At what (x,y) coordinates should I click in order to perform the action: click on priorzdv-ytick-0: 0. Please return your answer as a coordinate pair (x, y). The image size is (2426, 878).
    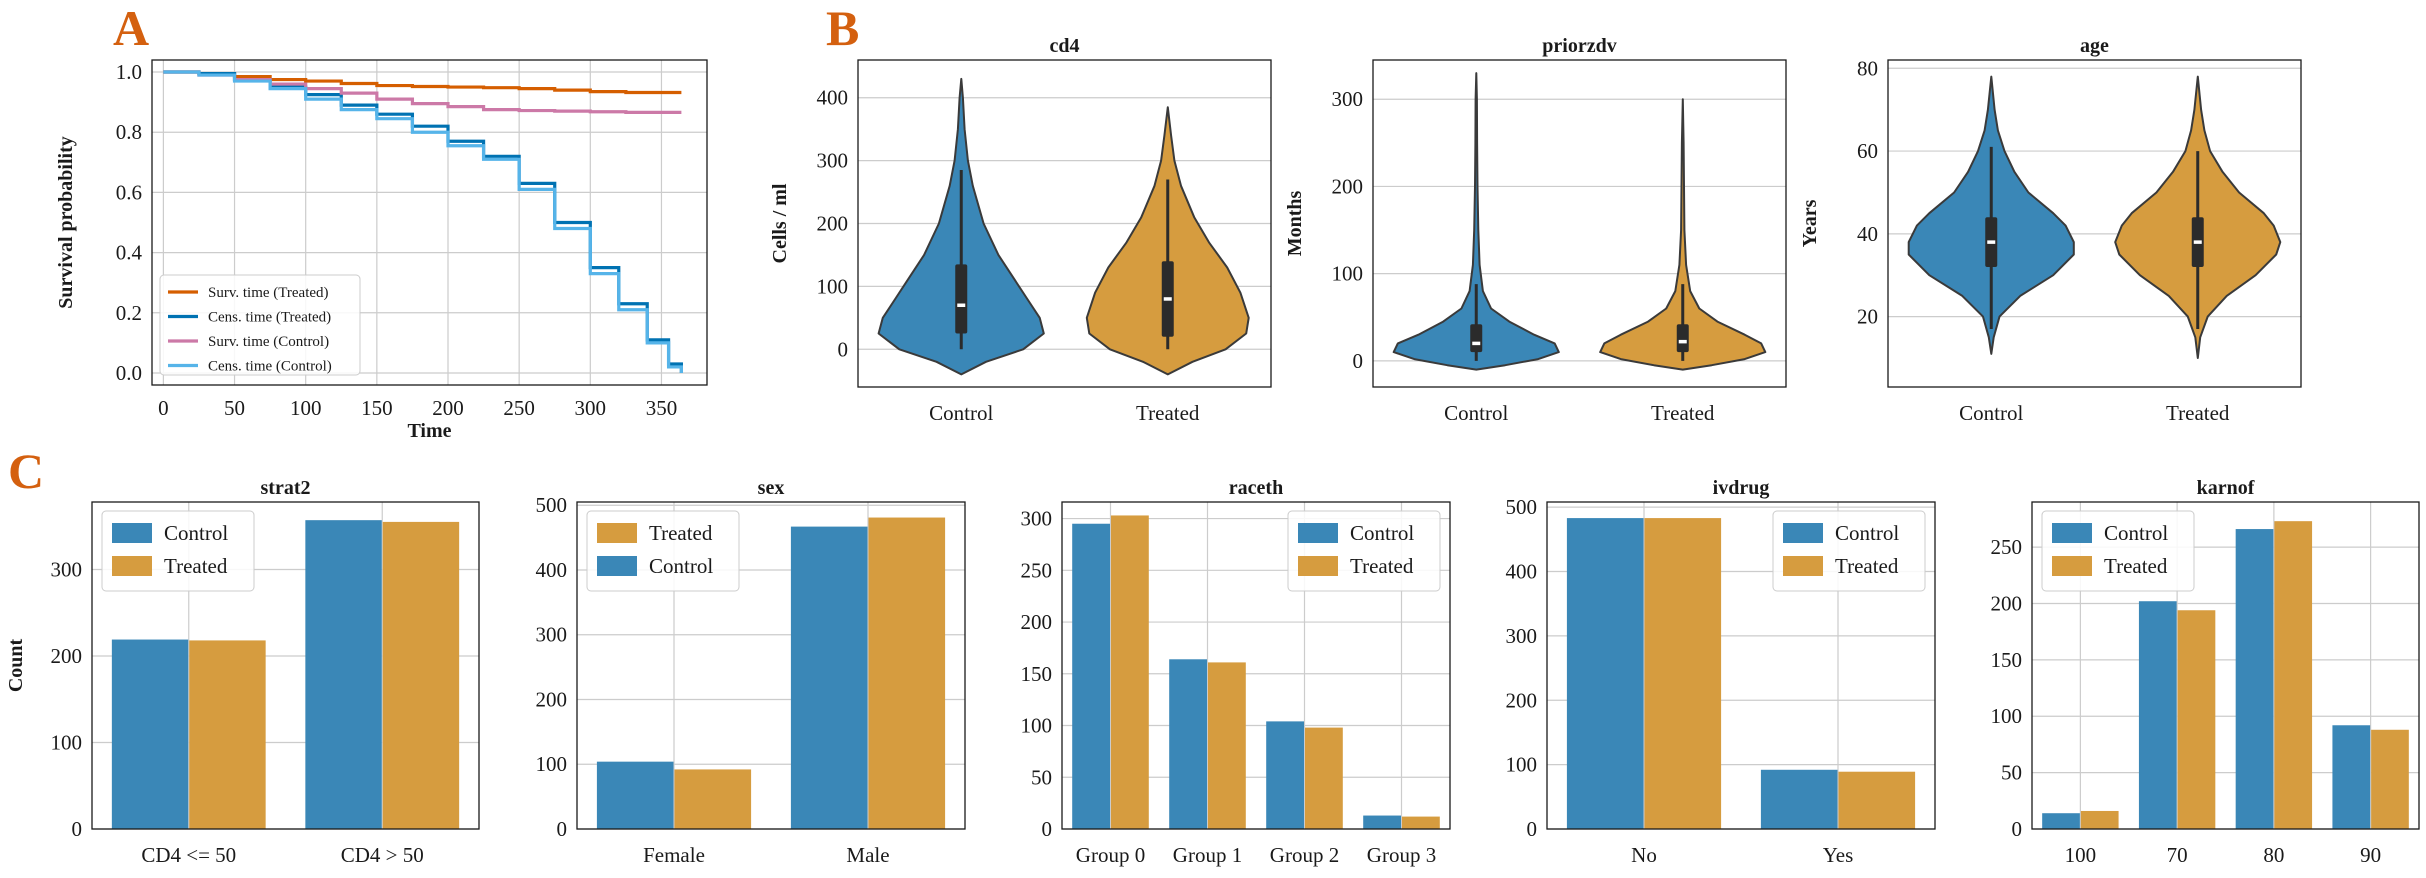
    Looking at the image, I should click on (1358, 361).